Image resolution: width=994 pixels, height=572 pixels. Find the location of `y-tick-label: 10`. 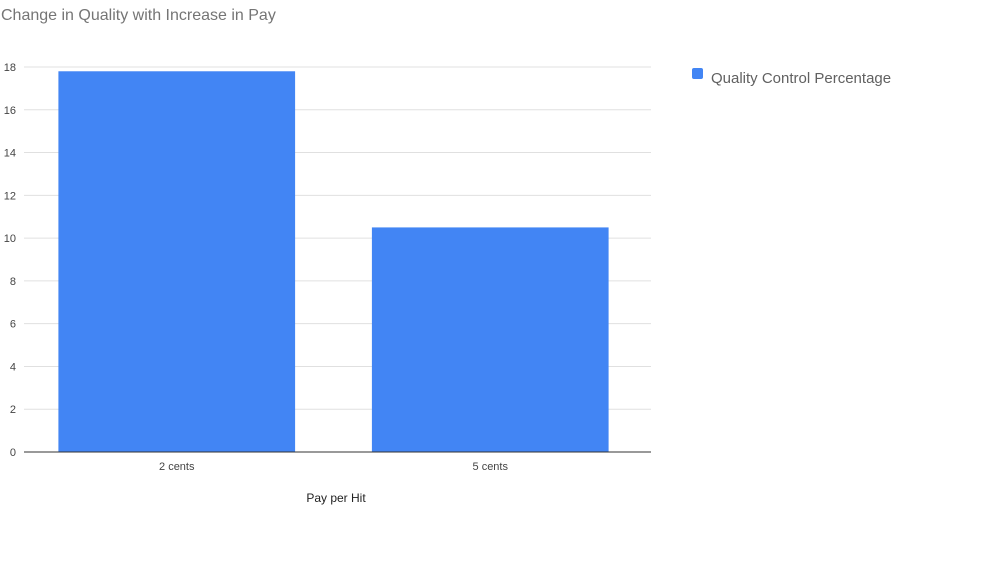

y-tick-label: 10 is located at coordinates (10, 239).